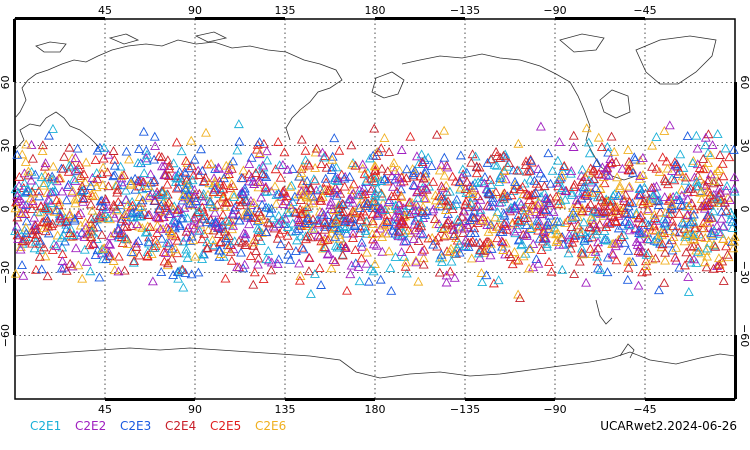 The height and width of the screenshot is (450, 750). I want to click on antarctica-coast, so click(375, 363).